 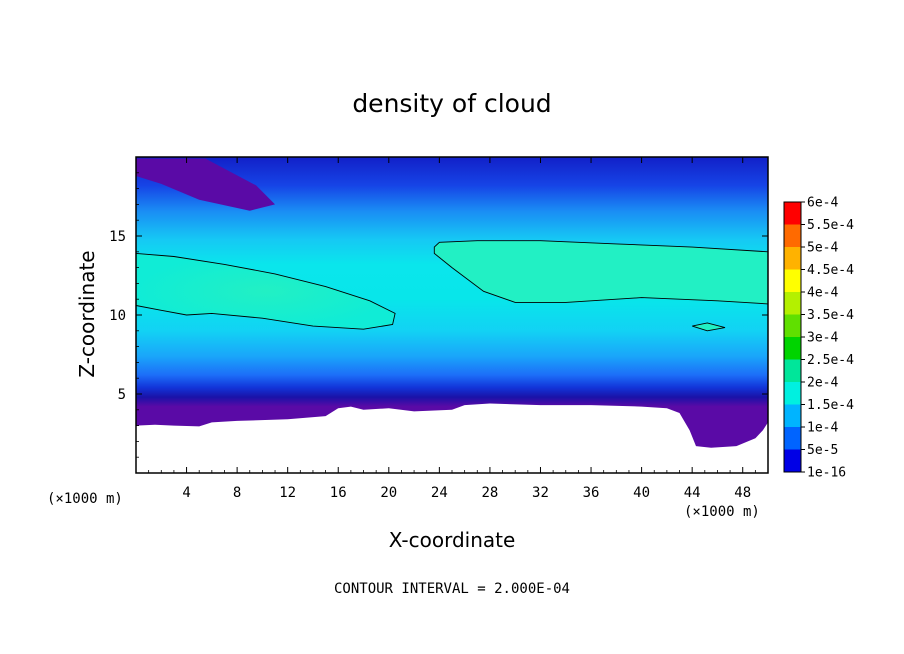 I want to click on colorbar-label: 3e-4, so click(x=822, y=338).